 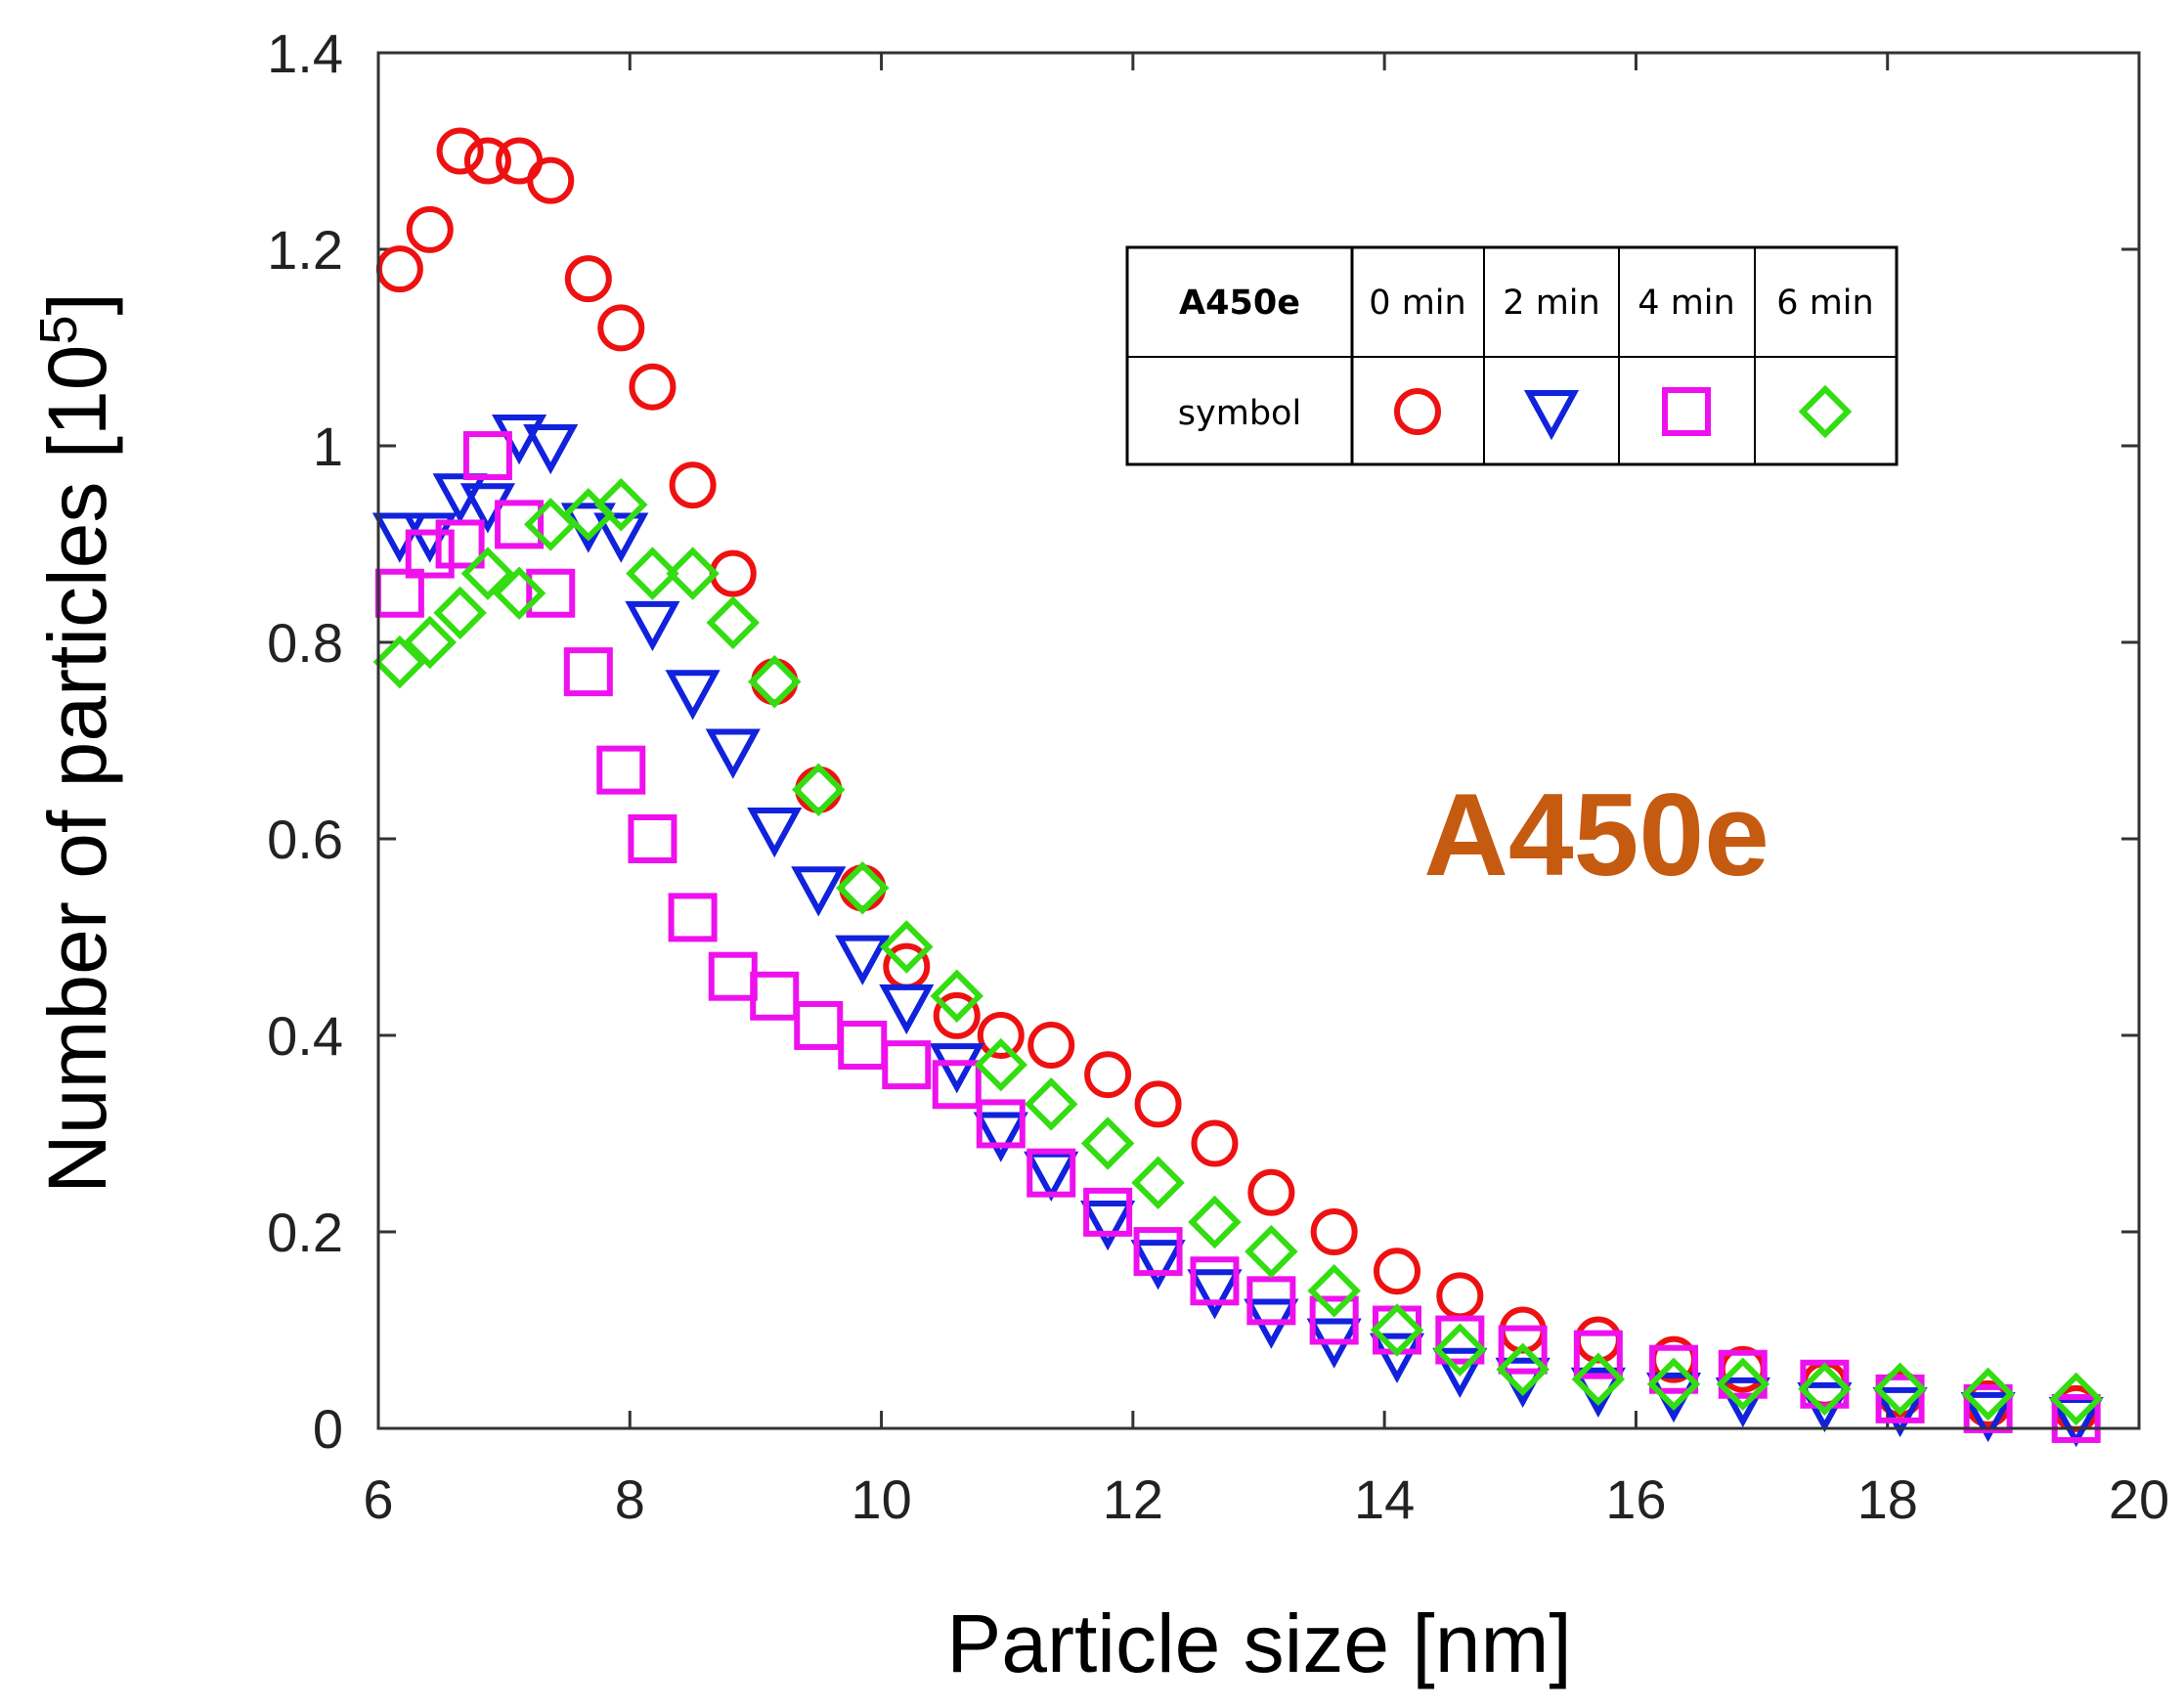 What do you see at coordinates (305, 1036) in the screenshot?
I see `y-tick-label: 0.4` at bounding box center [305, 1036].